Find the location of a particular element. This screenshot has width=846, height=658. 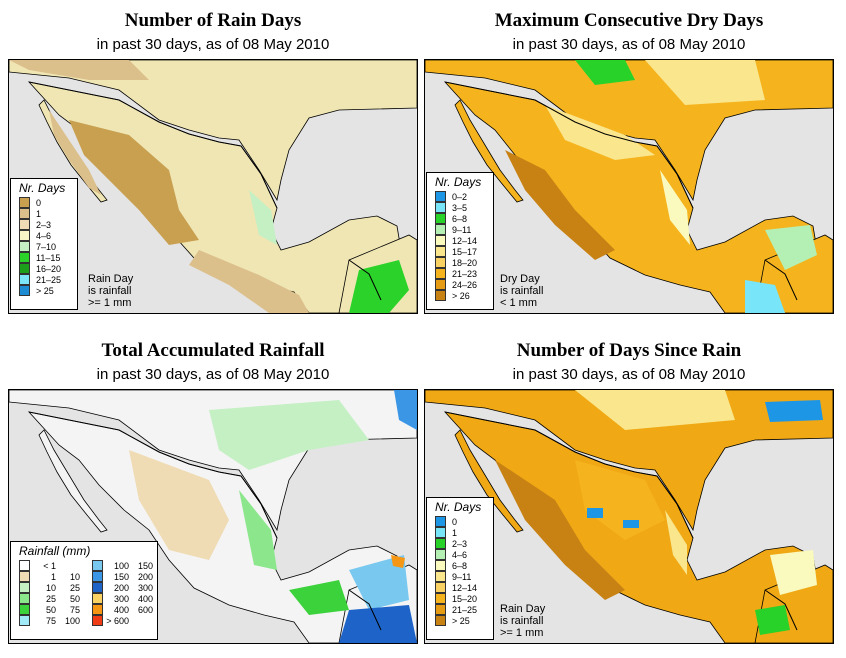

legend-item: 50 75 is located at coordinates (51, 609).